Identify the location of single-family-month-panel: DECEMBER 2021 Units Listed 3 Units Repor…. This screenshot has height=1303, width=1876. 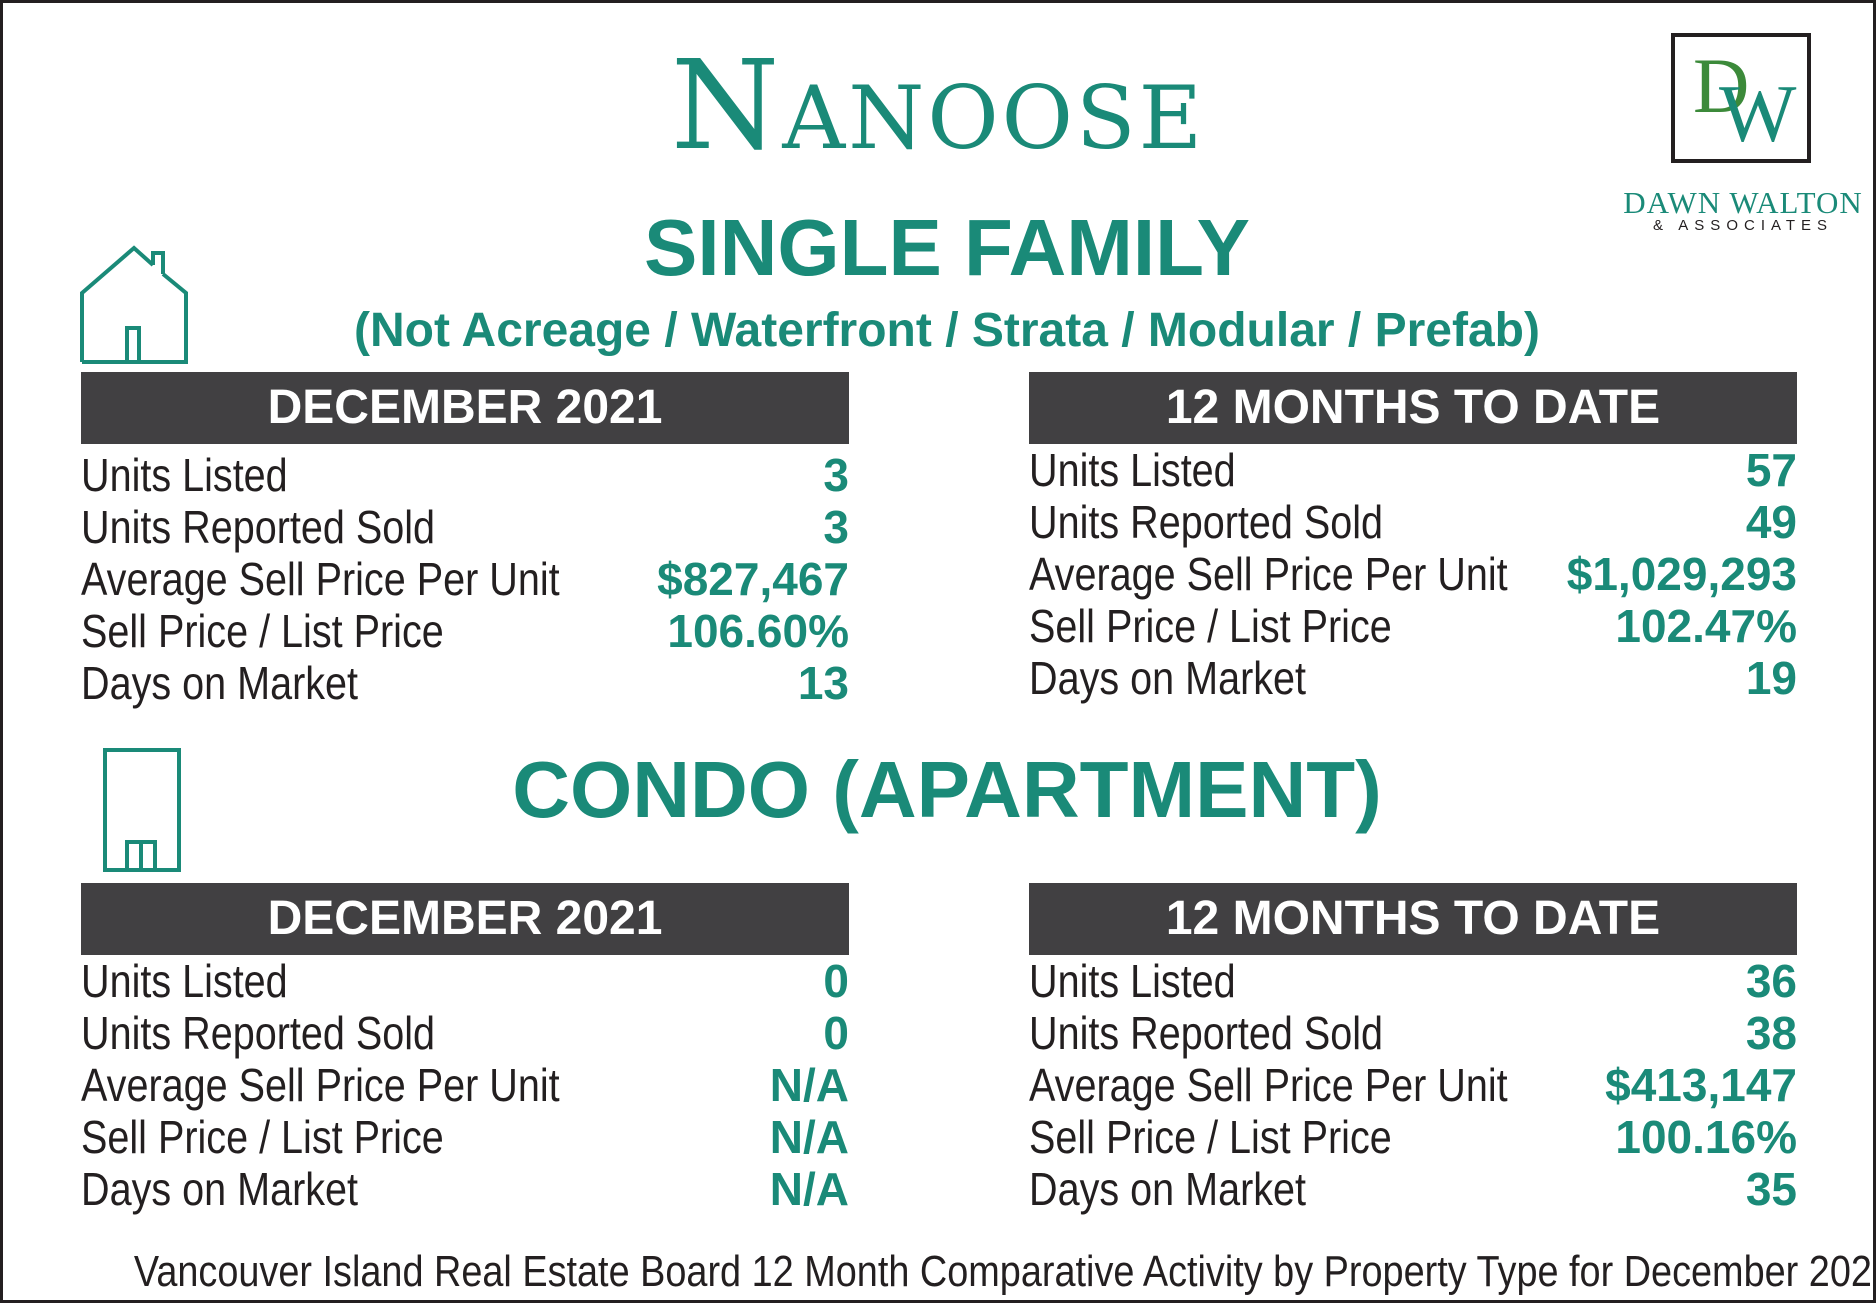
(465, 540).